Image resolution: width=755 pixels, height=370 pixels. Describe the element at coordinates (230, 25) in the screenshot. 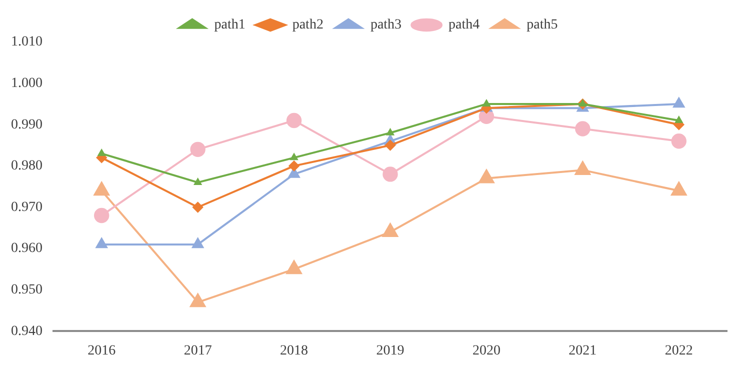

I see `legend-label: path1` at that location.